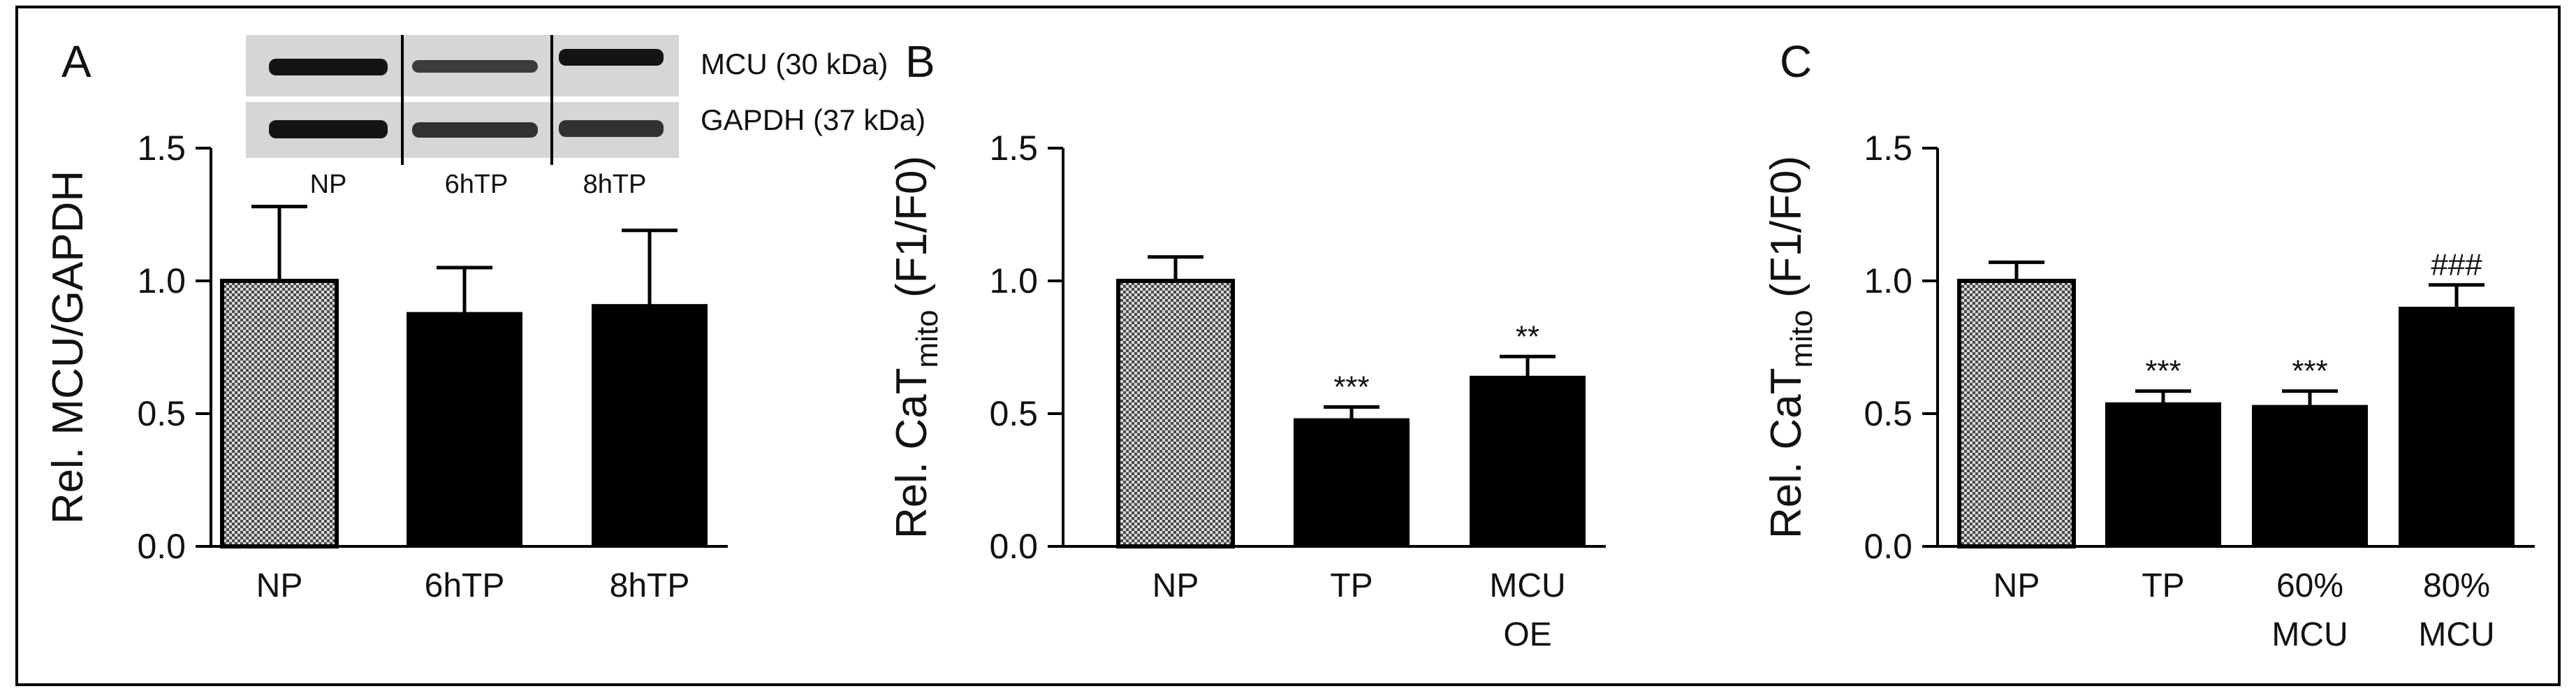  Describe the element at coordinates (813, 119) in the screenshot. I see `blot-label-gapdh: GAPDH (37 kDa)` at that location.